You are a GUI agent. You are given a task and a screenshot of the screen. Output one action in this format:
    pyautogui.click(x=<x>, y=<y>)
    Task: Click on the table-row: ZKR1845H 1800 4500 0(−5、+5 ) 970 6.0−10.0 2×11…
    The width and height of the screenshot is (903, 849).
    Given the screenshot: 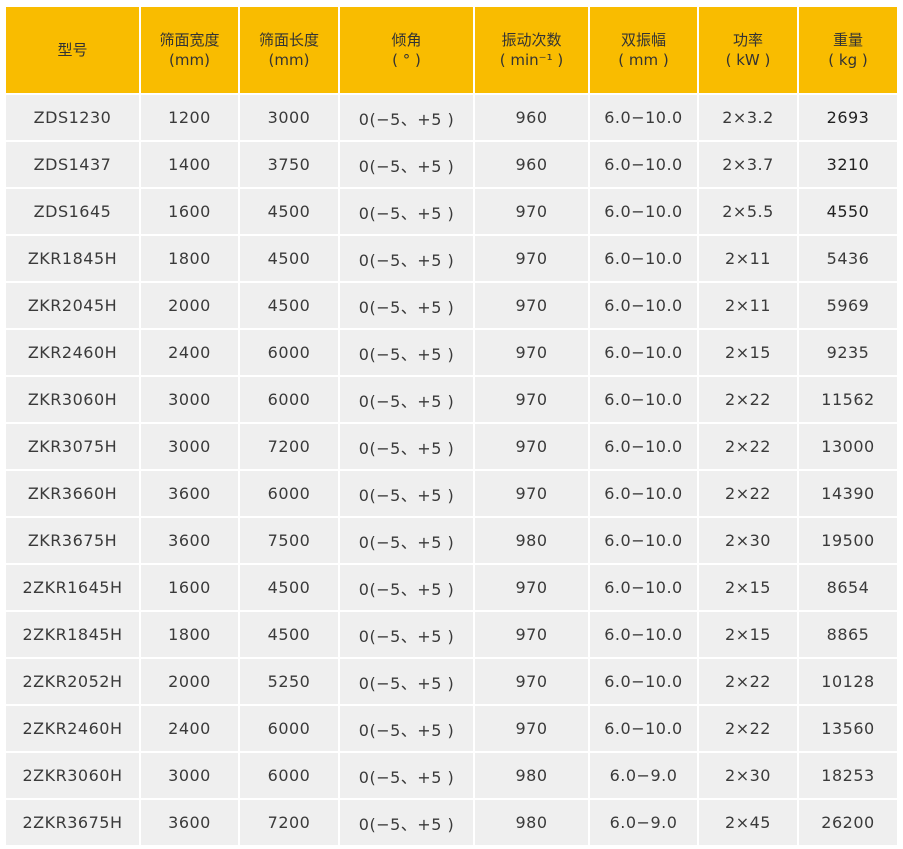 What is the action you would take?
    pyautogui.click(x=451, y=258)
    